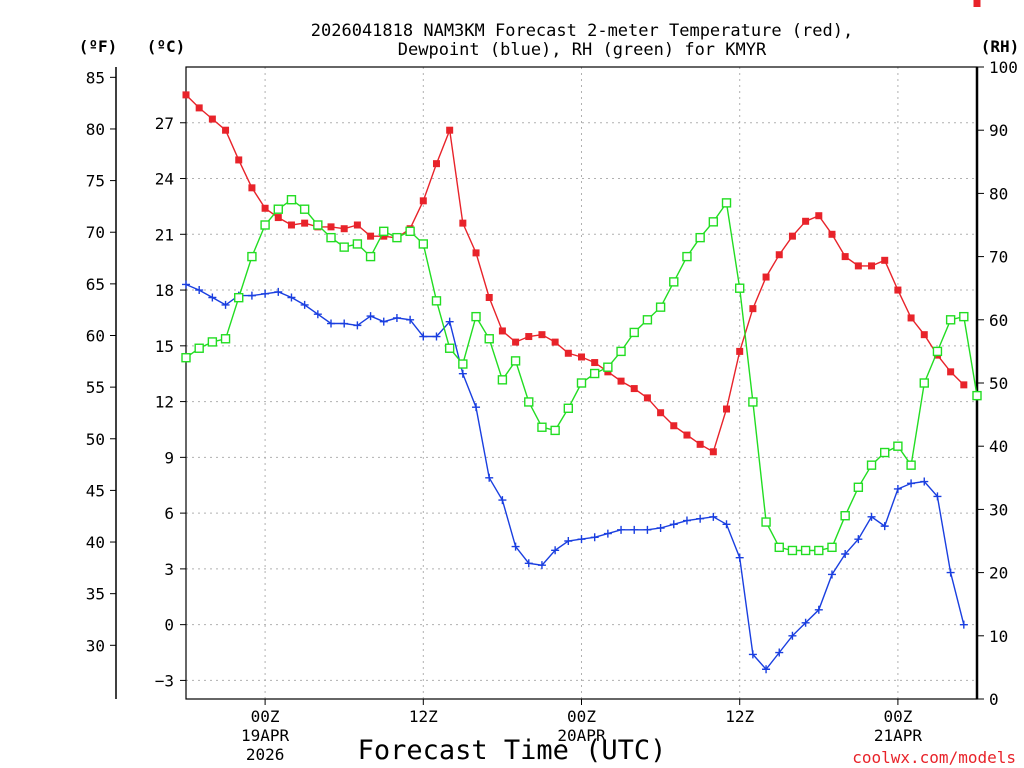 The height and width of the screenshot is (768, 1024). What do you see at coordinates (512, 750) in the screenshot?
I see `x-axis-label: Forecast Time (UTC)` at bounding box center [512, 750].